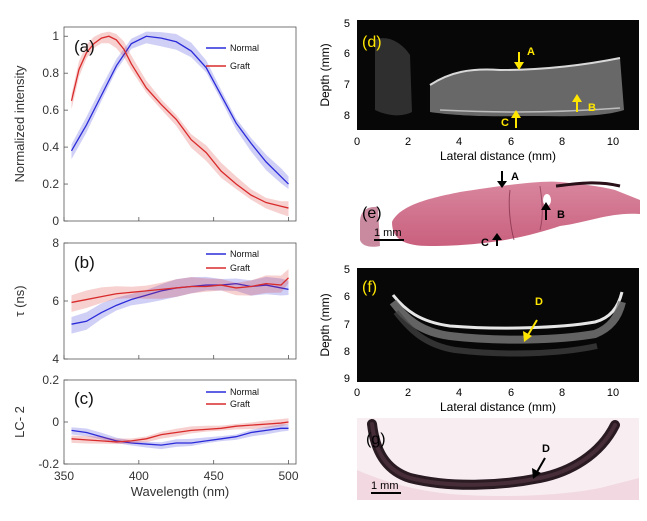 The width and height of the screenshot is (647, 521). Describe the element at coordinates (347, 325) in the screenshot. I see `panel-f-ytick: 7` at that location.